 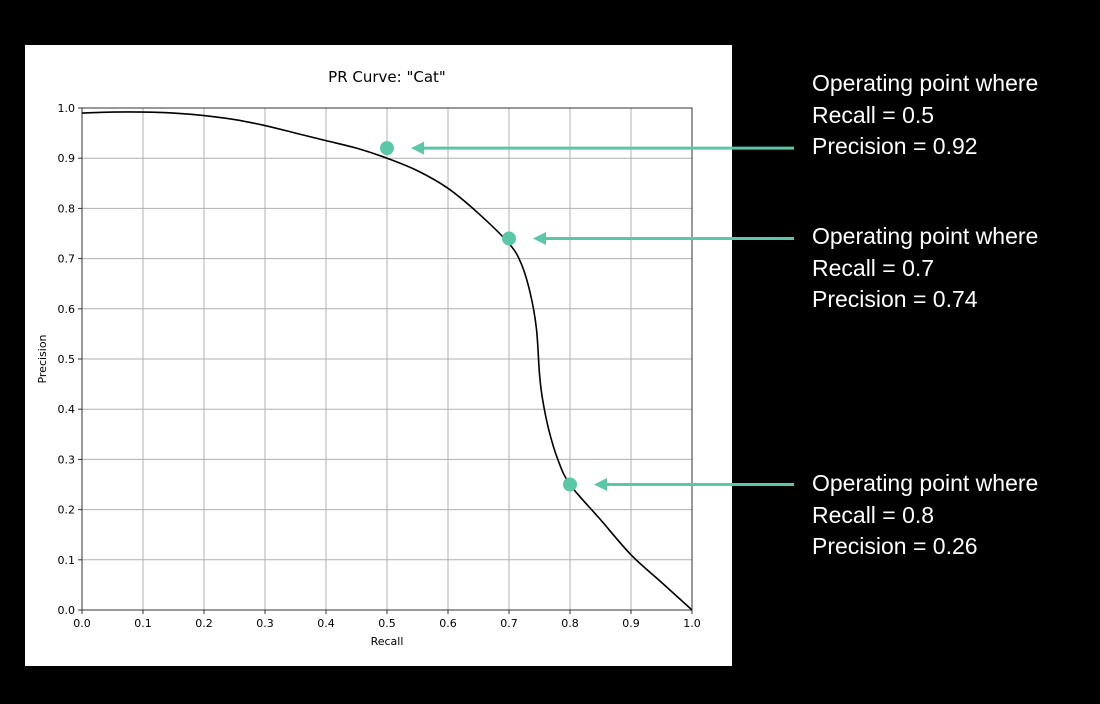 I want to click on y-tick-label: 0.3, so click(x=67, y=459).